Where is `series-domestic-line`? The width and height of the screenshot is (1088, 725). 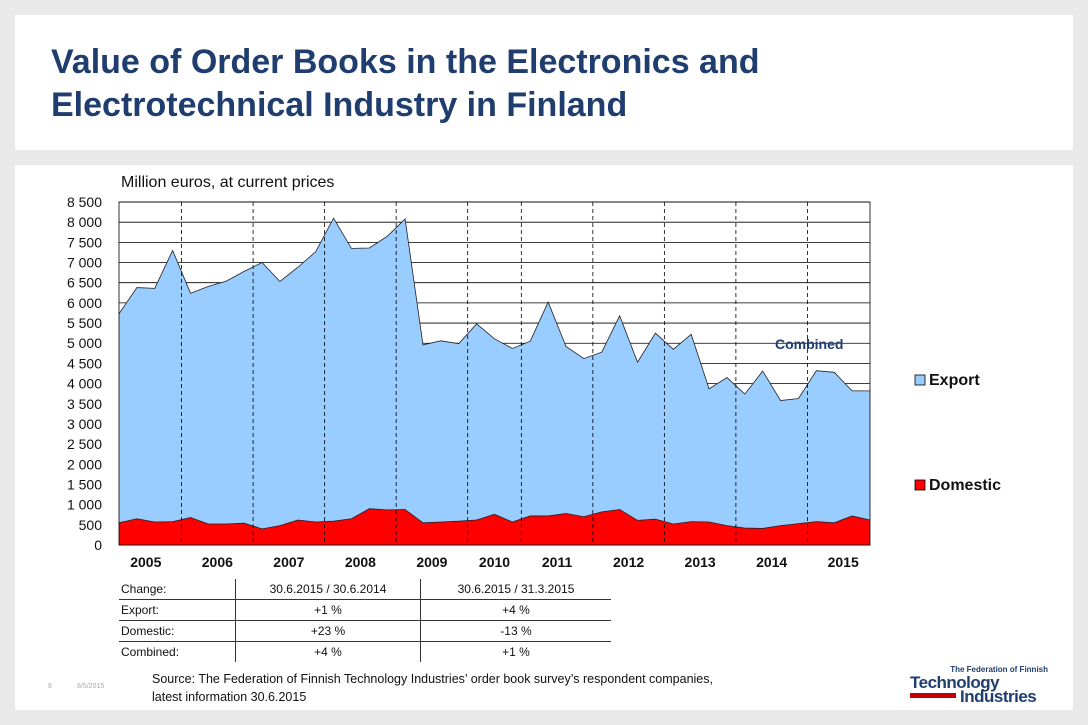
series-domestic-line is located at coordinates (494, 519).